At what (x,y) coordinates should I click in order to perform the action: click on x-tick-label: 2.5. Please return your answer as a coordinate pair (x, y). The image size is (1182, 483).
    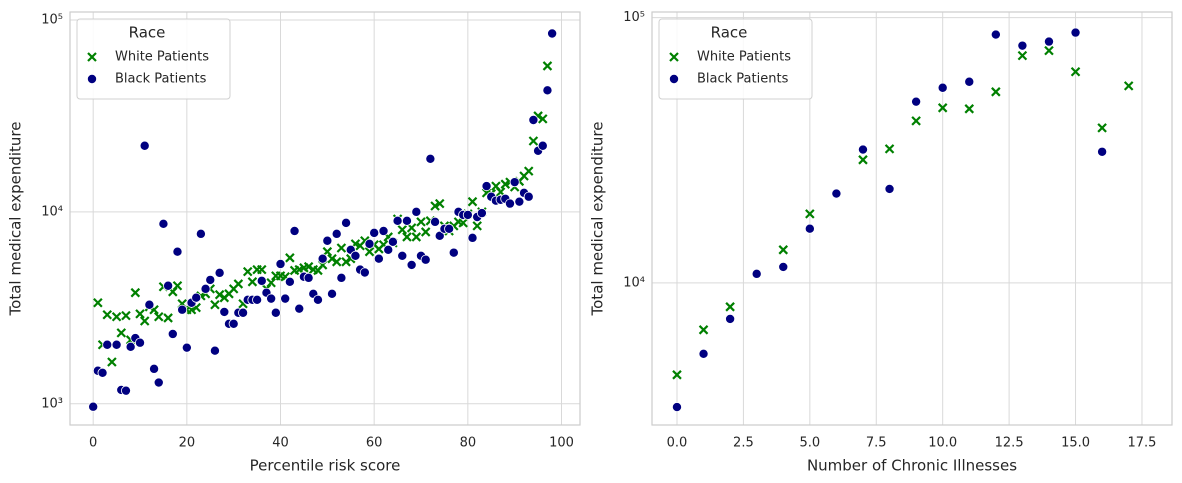
    Looking at the image, I should click on (743, 443).